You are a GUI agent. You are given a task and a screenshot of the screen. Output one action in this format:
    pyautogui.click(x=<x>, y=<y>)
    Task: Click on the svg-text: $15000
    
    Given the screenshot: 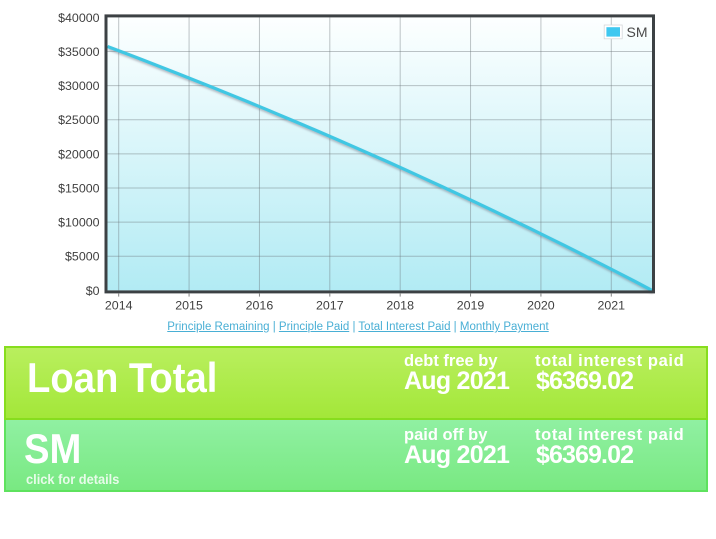 What is the action you would take?
    pyautogui.click(x=78, y=188)
    